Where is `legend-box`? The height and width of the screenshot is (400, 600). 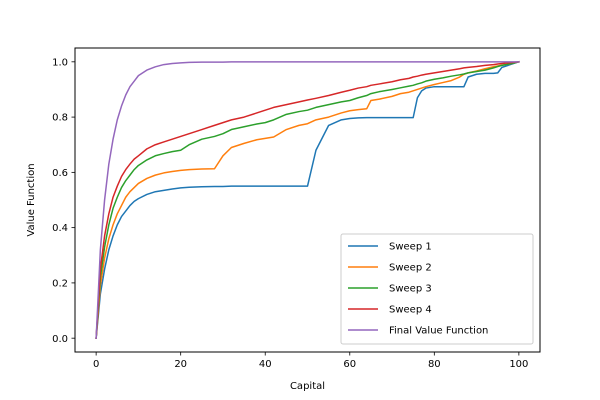
legend-box is located at coordinates (437, 289).